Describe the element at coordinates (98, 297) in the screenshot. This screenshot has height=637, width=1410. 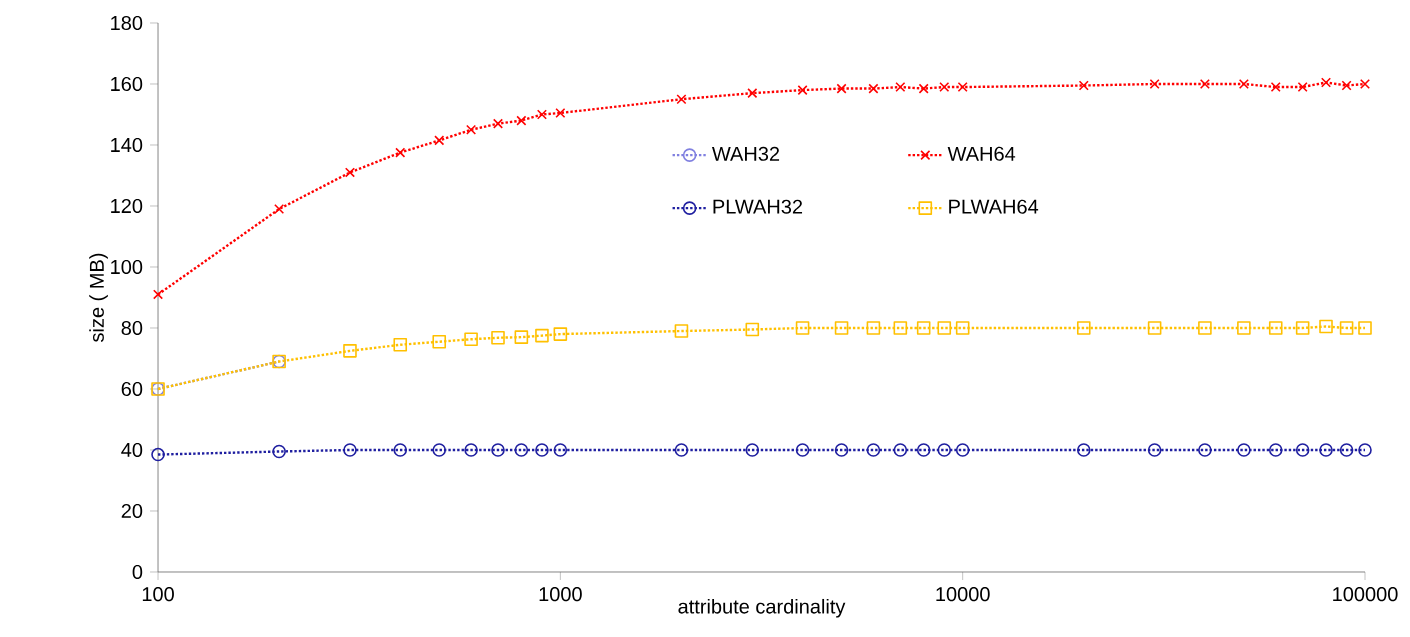
I see `y-axis-title: size ( MB)` at that location.